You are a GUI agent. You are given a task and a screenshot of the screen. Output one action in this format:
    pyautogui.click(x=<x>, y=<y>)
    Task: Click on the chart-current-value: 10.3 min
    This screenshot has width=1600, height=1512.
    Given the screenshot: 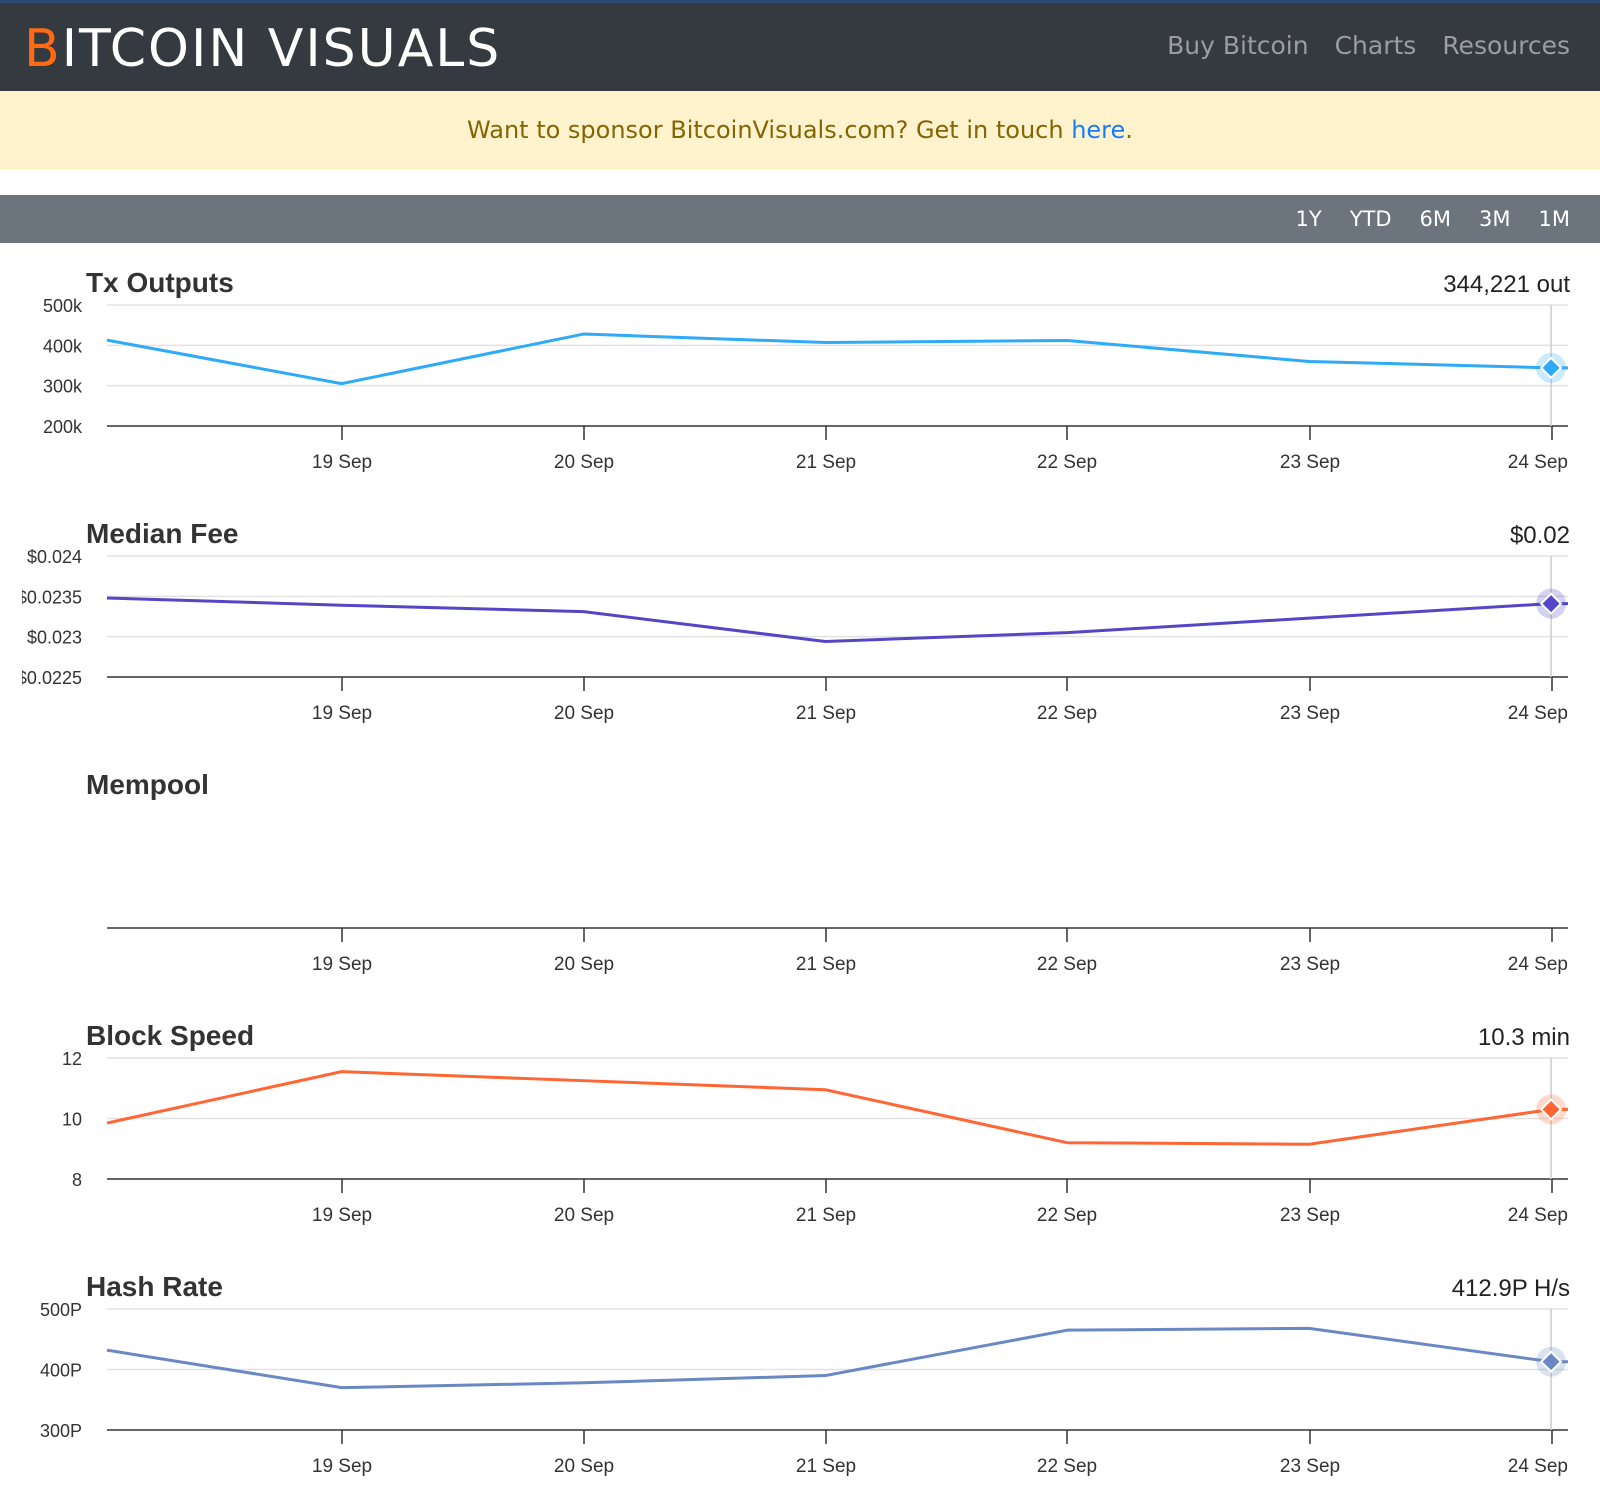 What is the action you would take?
    pyautogui.click(x=1524, y=1037)
    